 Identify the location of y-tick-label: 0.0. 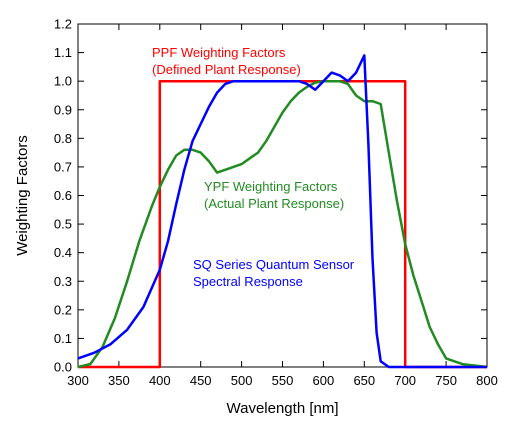
(63, 367).